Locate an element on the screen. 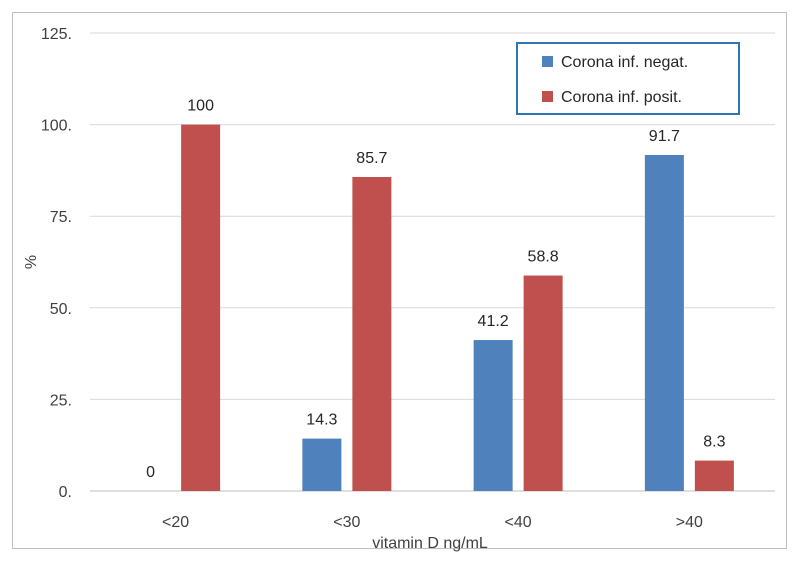 This screenshot has height=563, width=800. data-label: 8.3 is located at coordinates (714, 442).